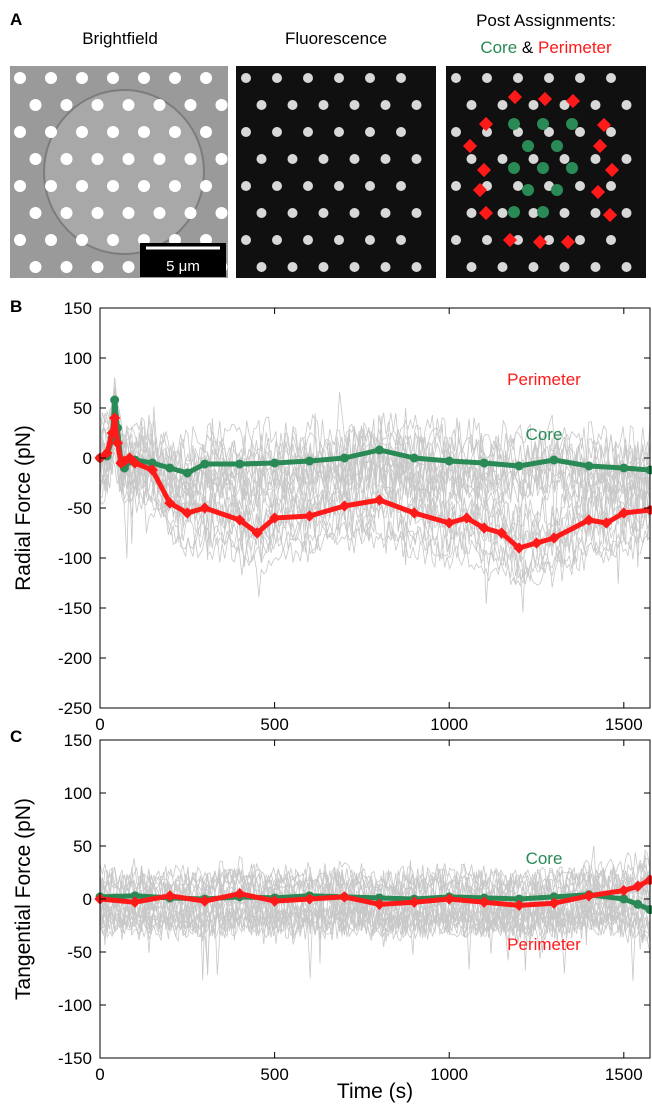 Image resolution: width=652 pixels, height=1107 pixels. What do you see at coordinates (124, 172) in the screenshot?
I see `brightfield-cell` at bounding box center [124, 172].